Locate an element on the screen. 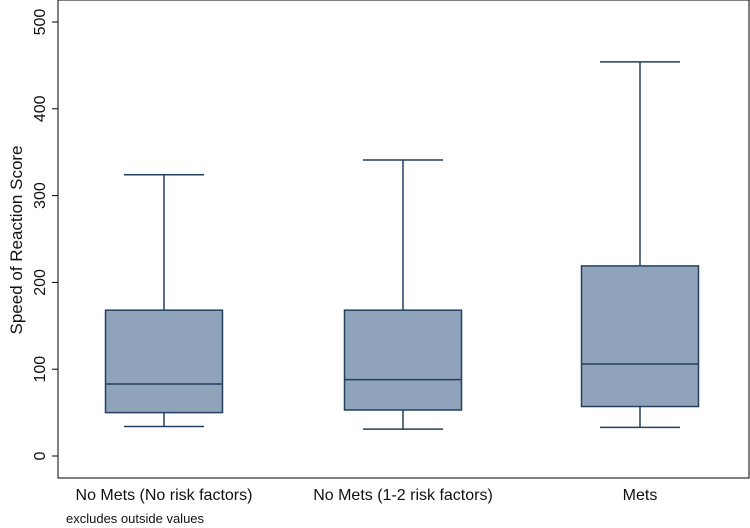 Image resolution: width=750 pixels, height=528 pixels. chart-note: excludes outside values is located at coordinates (135, 518).